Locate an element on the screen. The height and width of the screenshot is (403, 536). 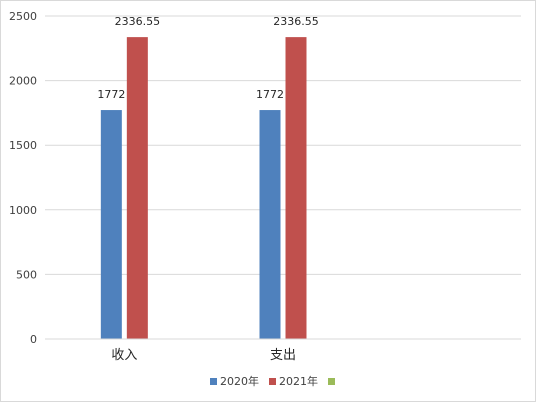
y-tick-label: 1500 is located at coordinates (23, 145).